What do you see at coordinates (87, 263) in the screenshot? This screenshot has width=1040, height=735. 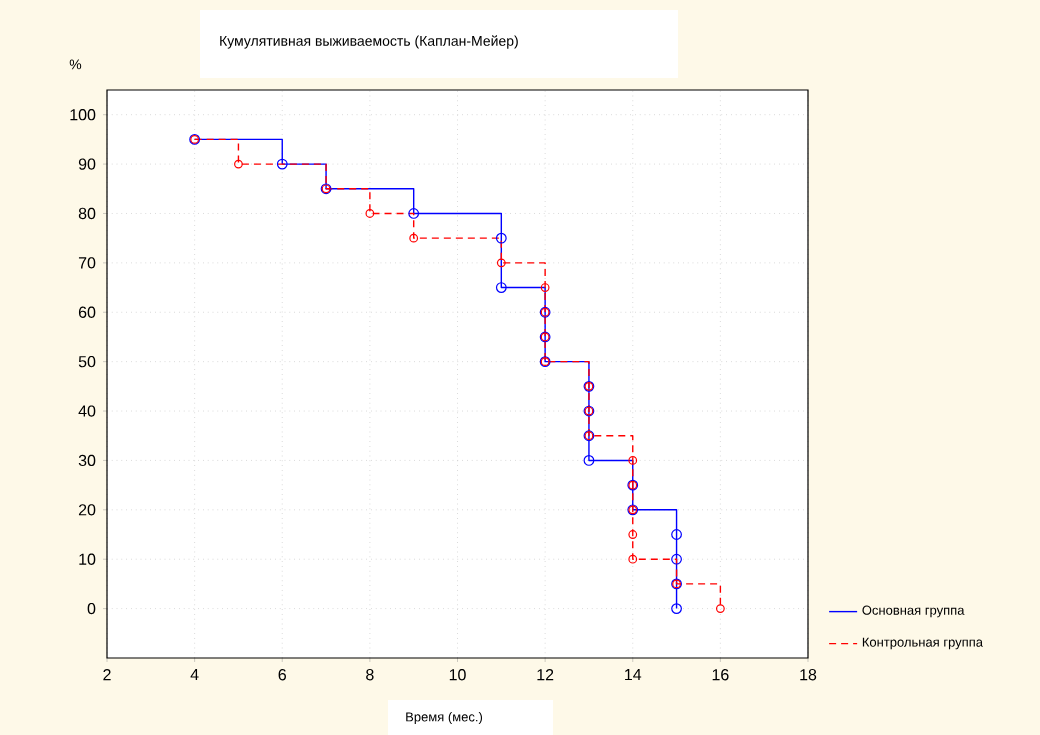 I see `y-tick-label: 70` at bounding box center [87, 263].